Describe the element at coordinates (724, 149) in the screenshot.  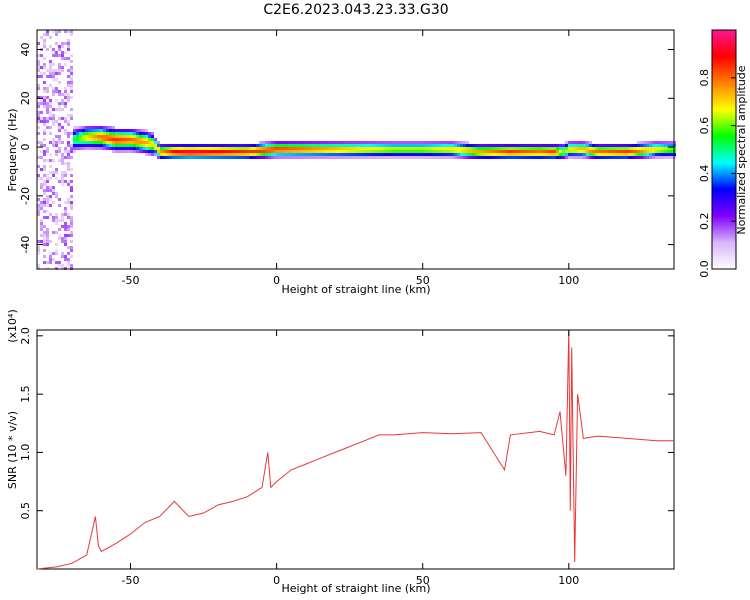
I see `colorbar-frame` at that location.